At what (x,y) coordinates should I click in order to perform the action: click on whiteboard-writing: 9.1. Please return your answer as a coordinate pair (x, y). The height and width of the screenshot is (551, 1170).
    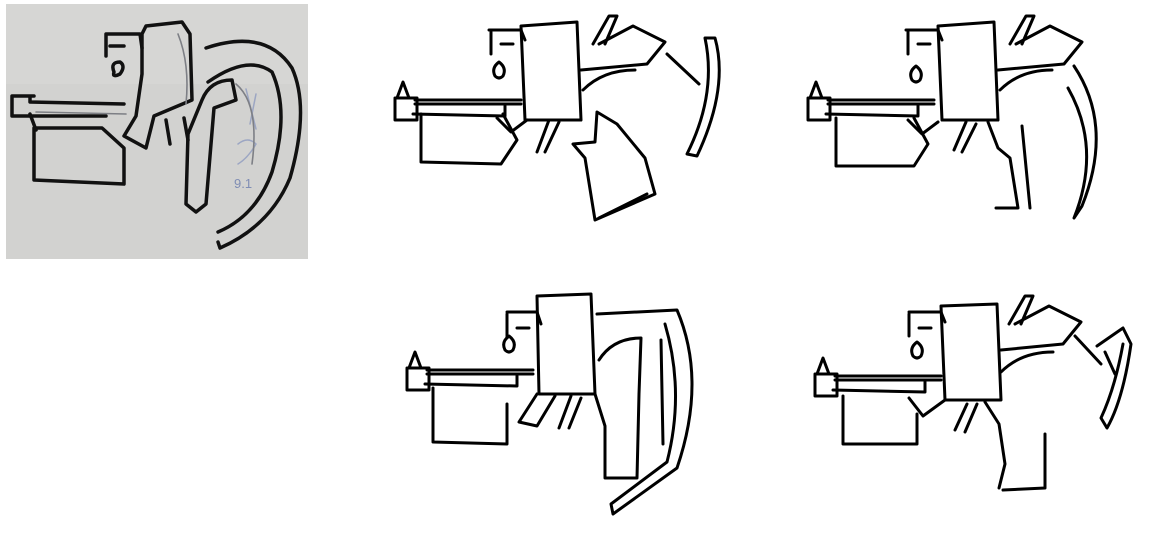
    Looking at the image, I should click on (243, 183).